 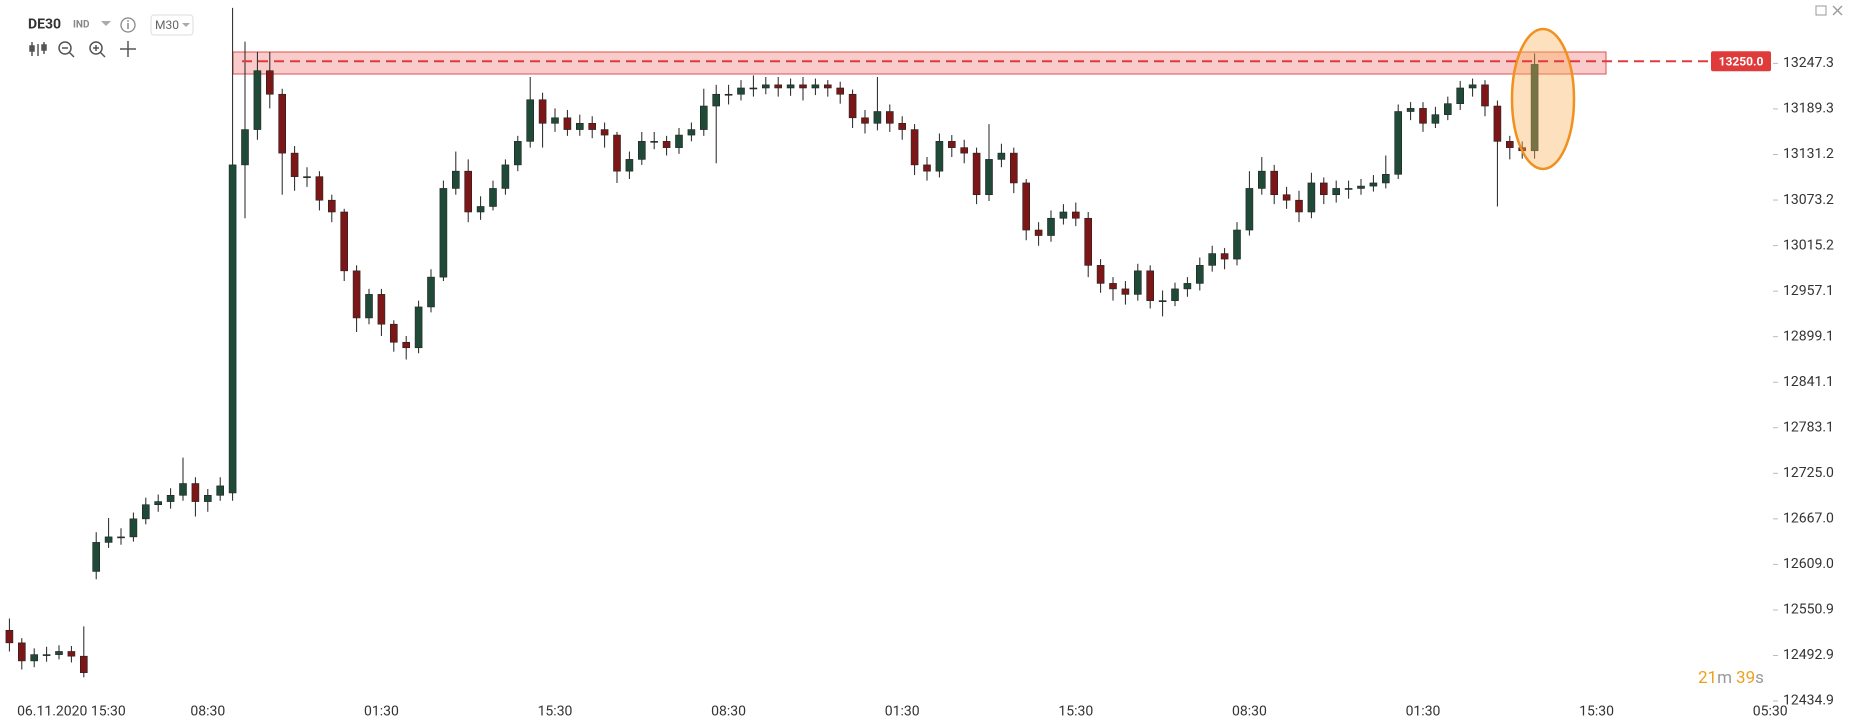 I want to click on price-label: 13250.0, so click(x=1741, y=61).